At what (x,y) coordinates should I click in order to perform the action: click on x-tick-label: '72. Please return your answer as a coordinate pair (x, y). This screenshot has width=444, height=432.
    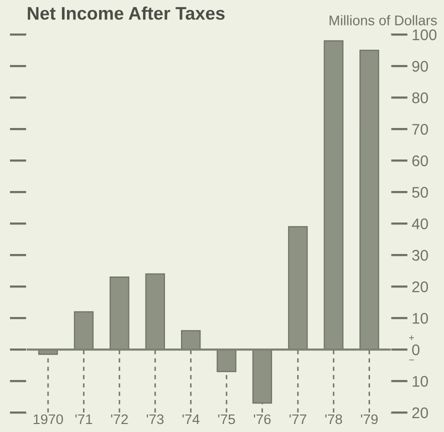
    Looking at the image, I should click on (119, 419).